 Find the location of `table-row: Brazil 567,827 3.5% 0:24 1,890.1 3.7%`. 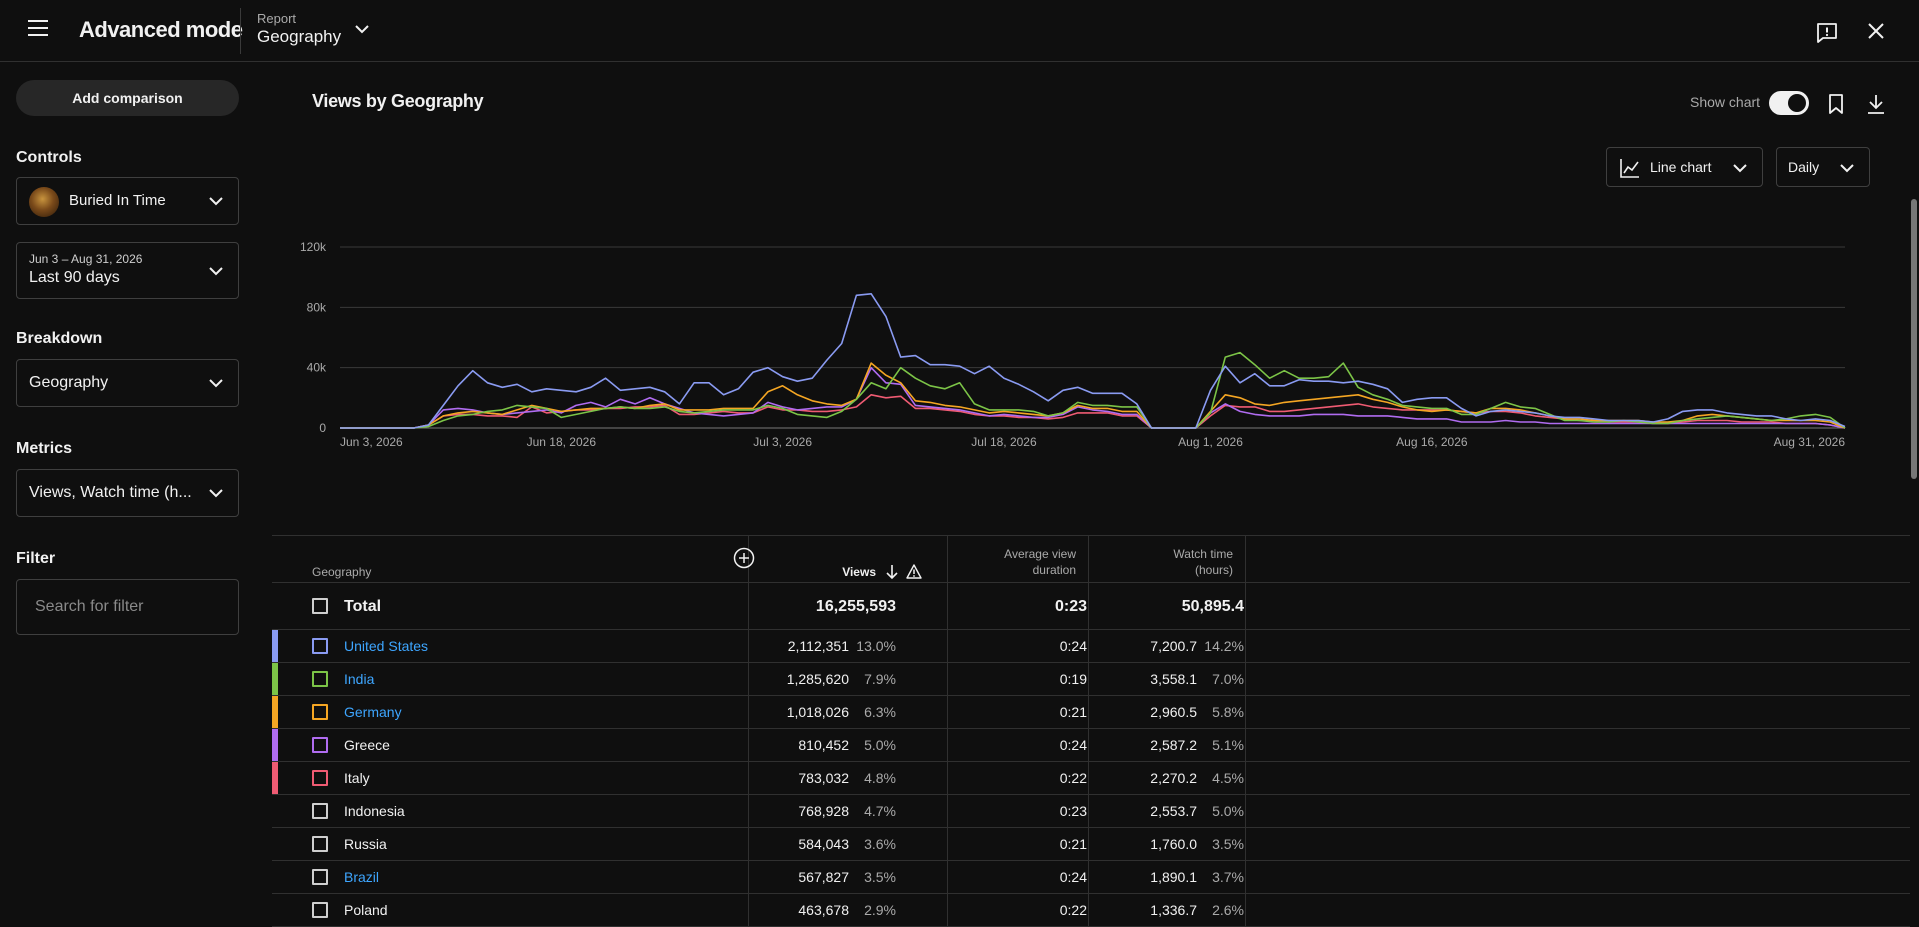

table-row: Brazil 567,827 3.5% 0:24 1,890.1 3.7% is located at coordinates (1091, 877).